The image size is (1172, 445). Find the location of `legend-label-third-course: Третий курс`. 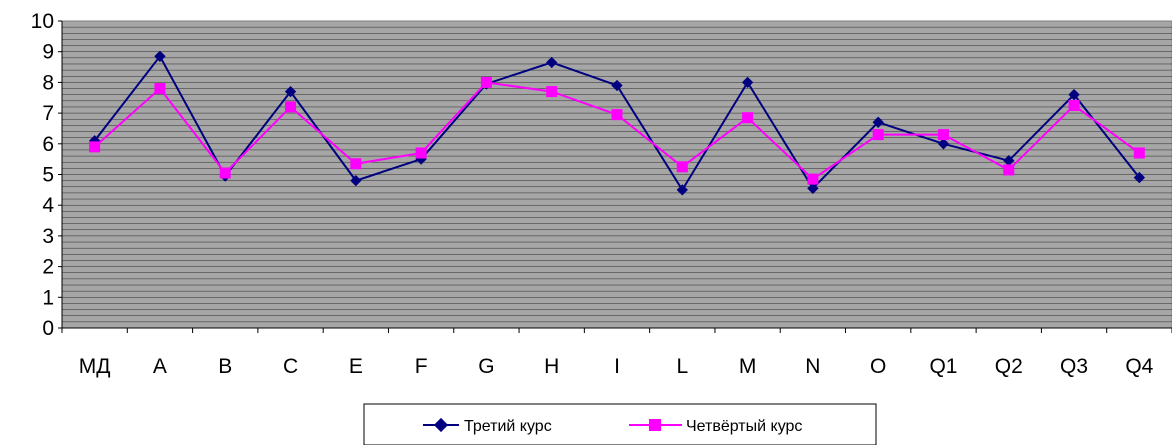

legend-label-third-course: Третий курс is located at coordinates (508, 426).